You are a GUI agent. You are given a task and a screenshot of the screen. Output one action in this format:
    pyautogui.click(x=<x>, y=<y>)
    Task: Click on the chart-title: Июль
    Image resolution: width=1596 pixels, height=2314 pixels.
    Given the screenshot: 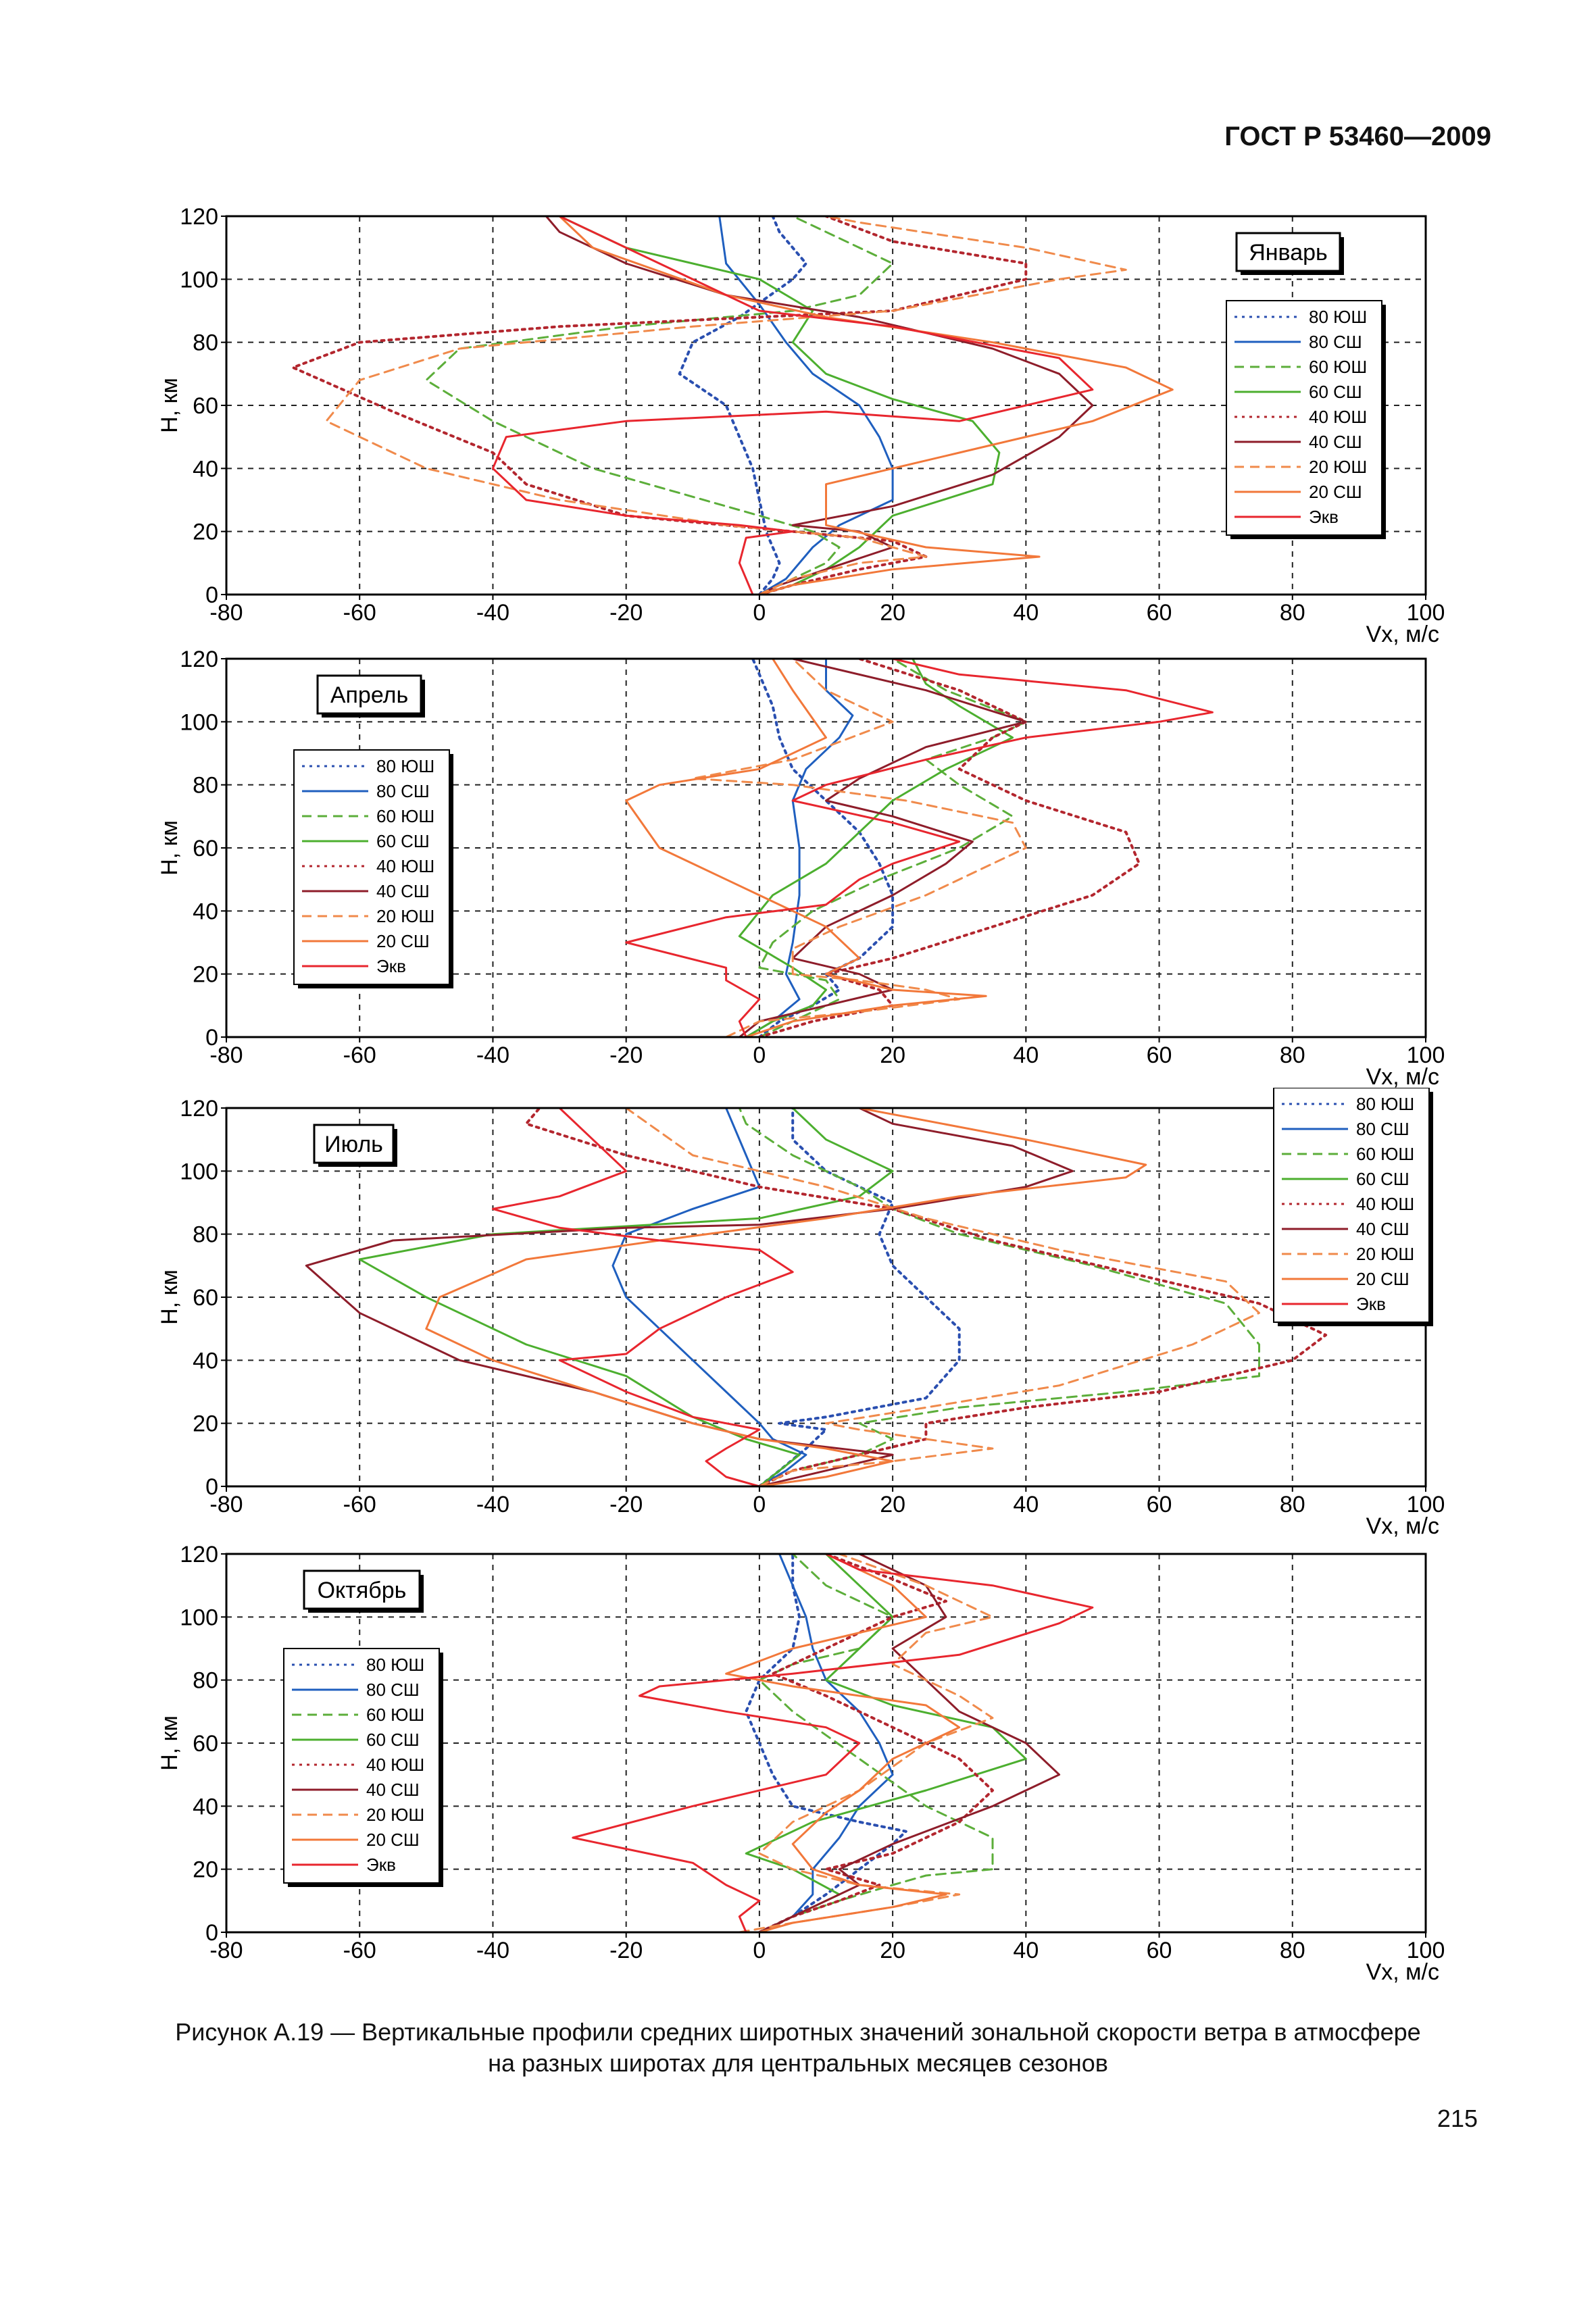 What is the action you would take?
    pyautogui.click(x=354, y=1145)
    